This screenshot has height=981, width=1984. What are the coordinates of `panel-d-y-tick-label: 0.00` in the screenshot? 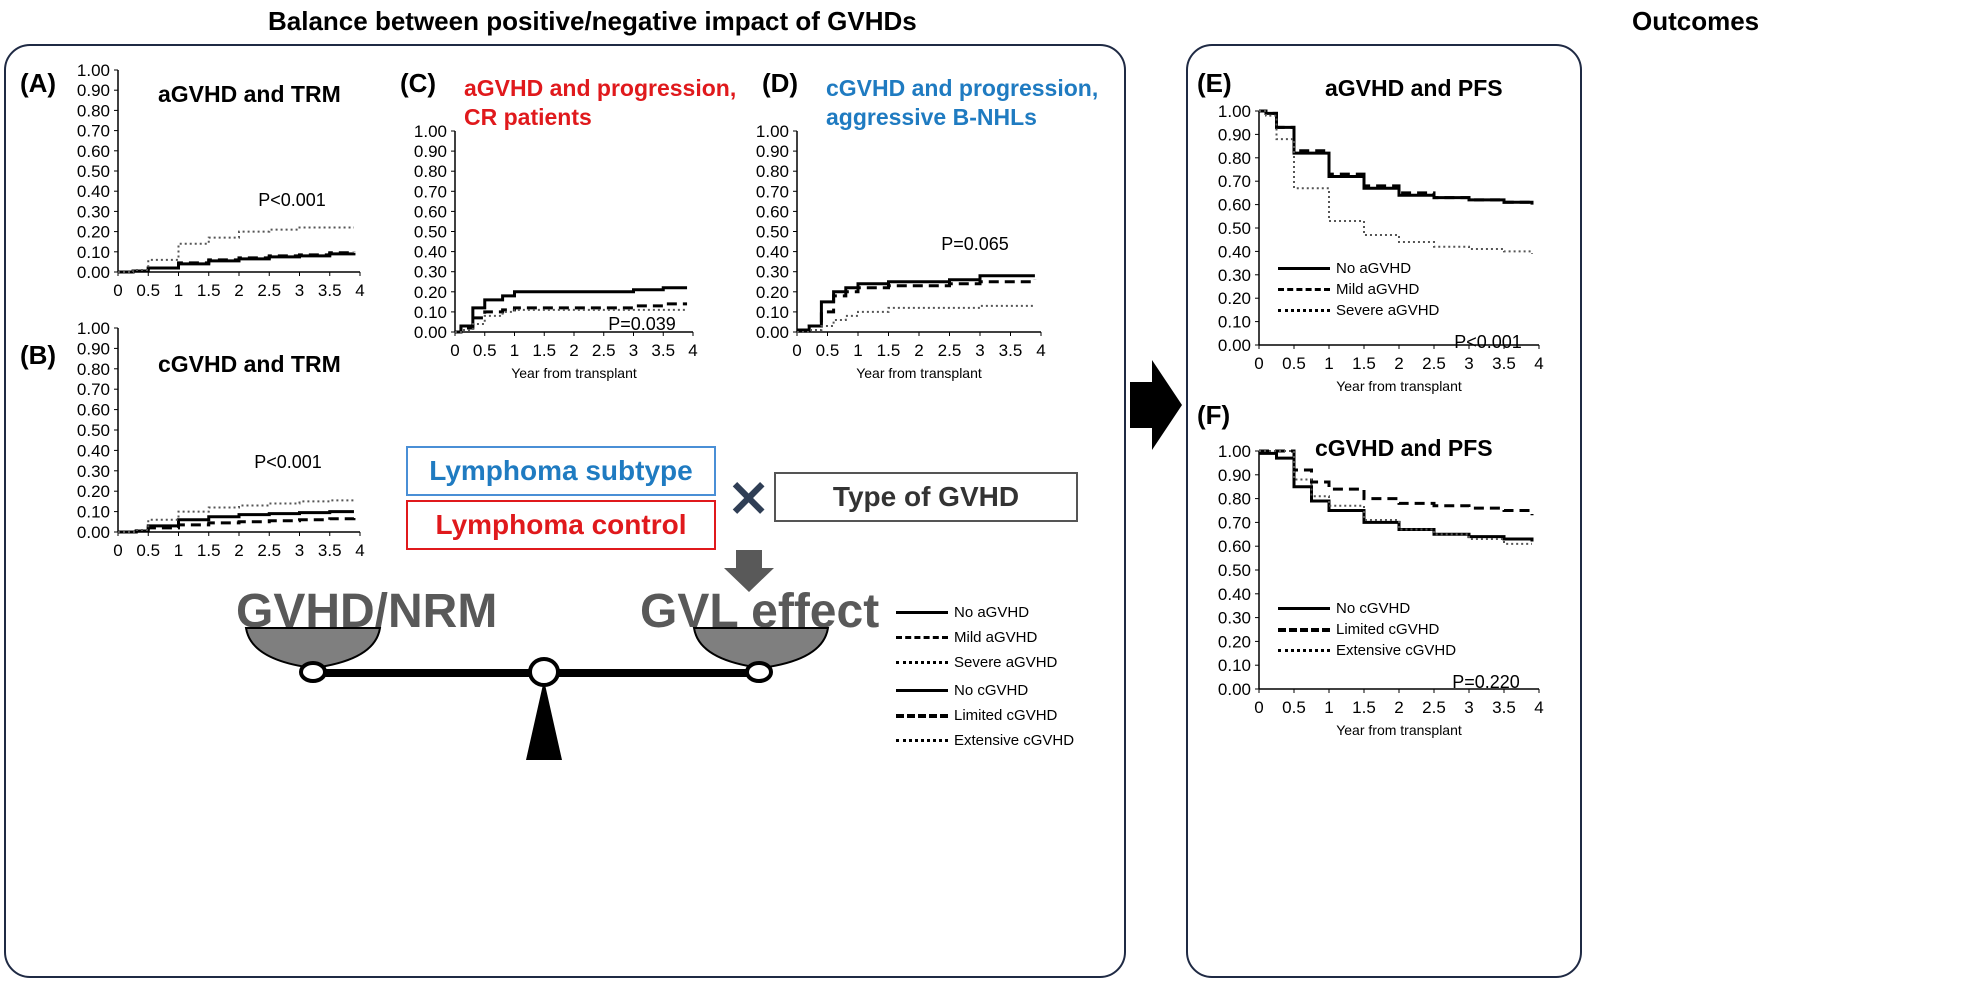 It's located at (772, 332).